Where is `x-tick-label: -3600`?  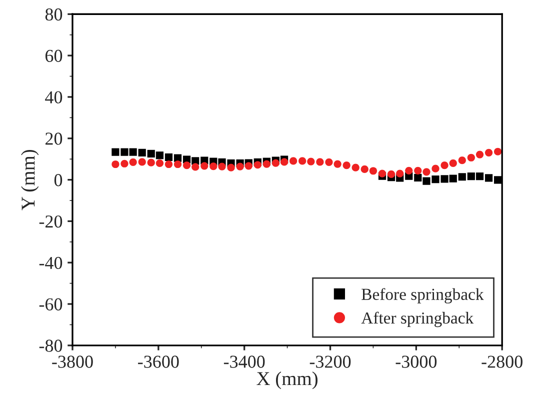
x-tick-label: -3600 is located at coordinates (158, 362).